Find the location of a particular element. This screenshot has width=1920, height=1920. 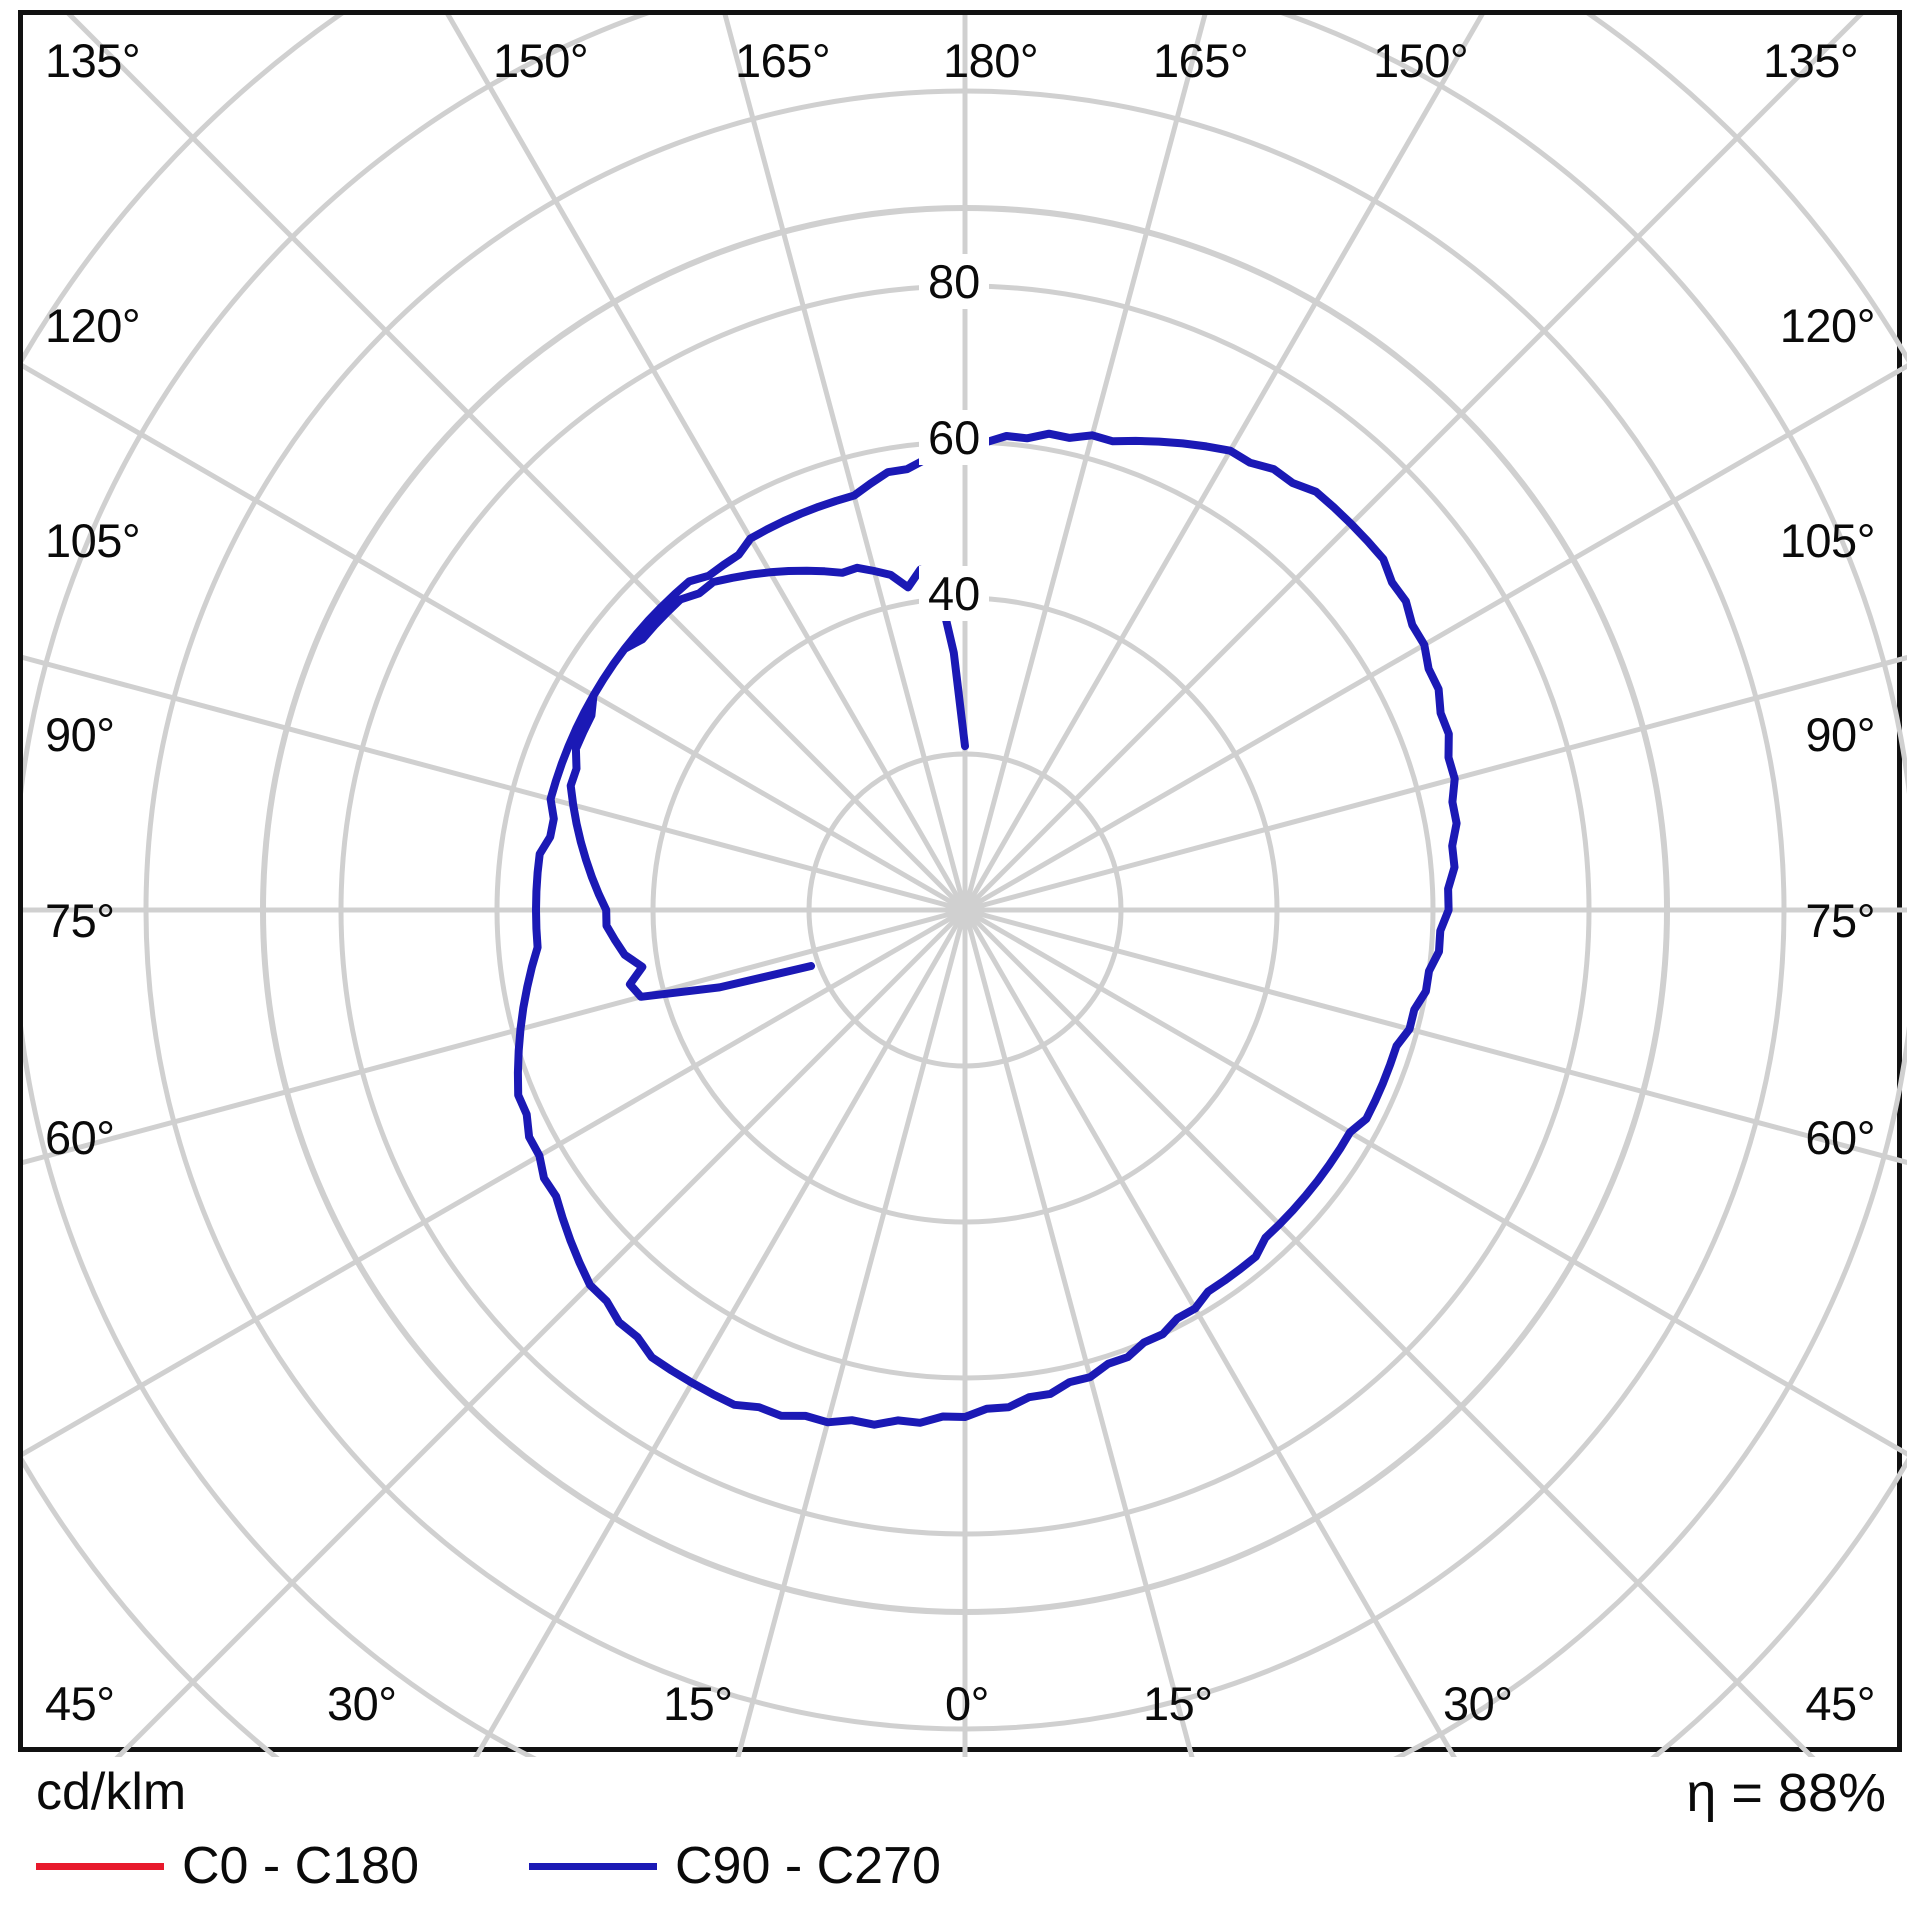

legend-label-c90-c270: C90 - C270 is located at coordinates (808, 1866).